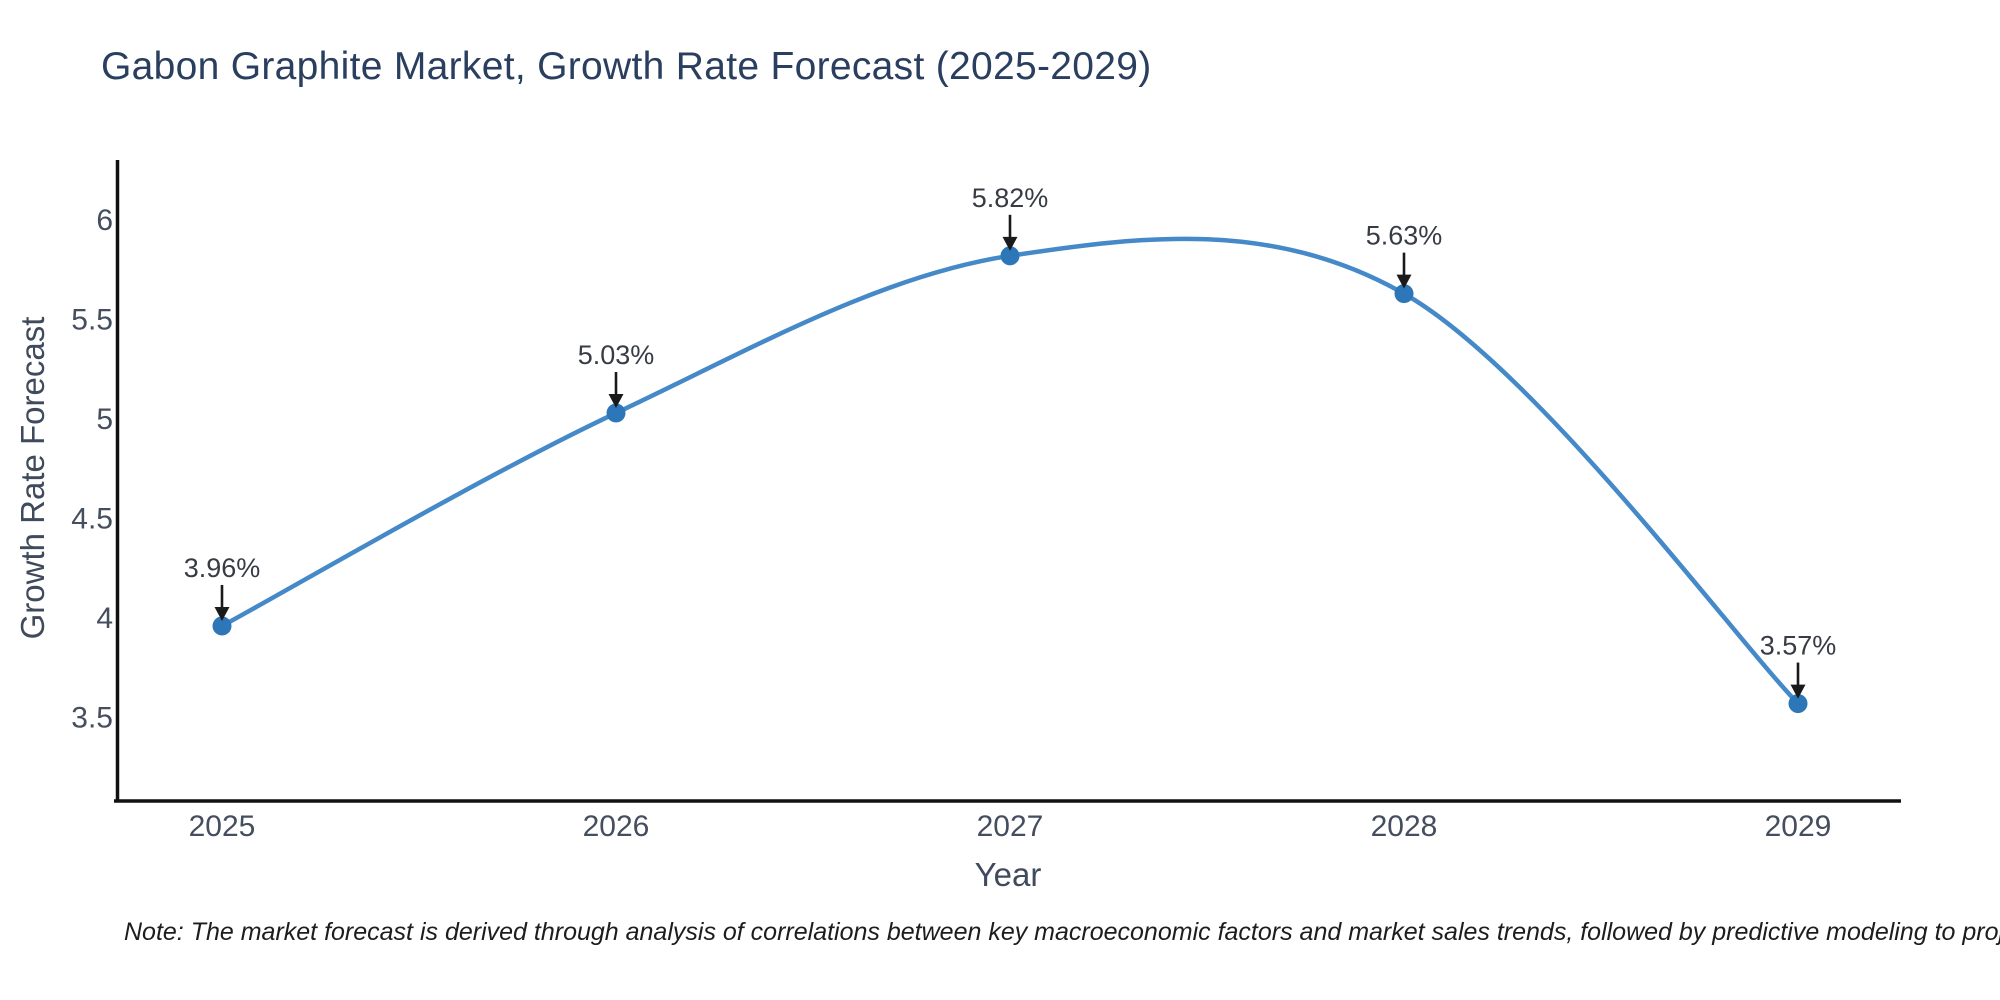 This screenshot has width=2000, height=1000. I want to click on data-point-2026, so click(616, 413).